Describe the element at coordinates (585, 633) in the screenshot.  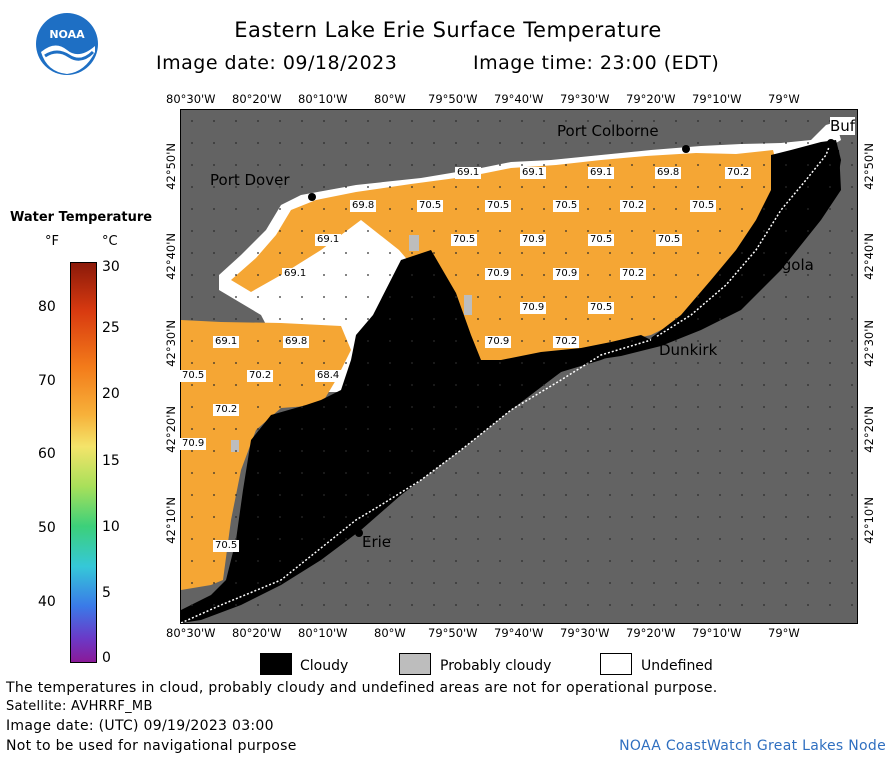
I see `lon-tick-bottom: 79°30'W` at that location.